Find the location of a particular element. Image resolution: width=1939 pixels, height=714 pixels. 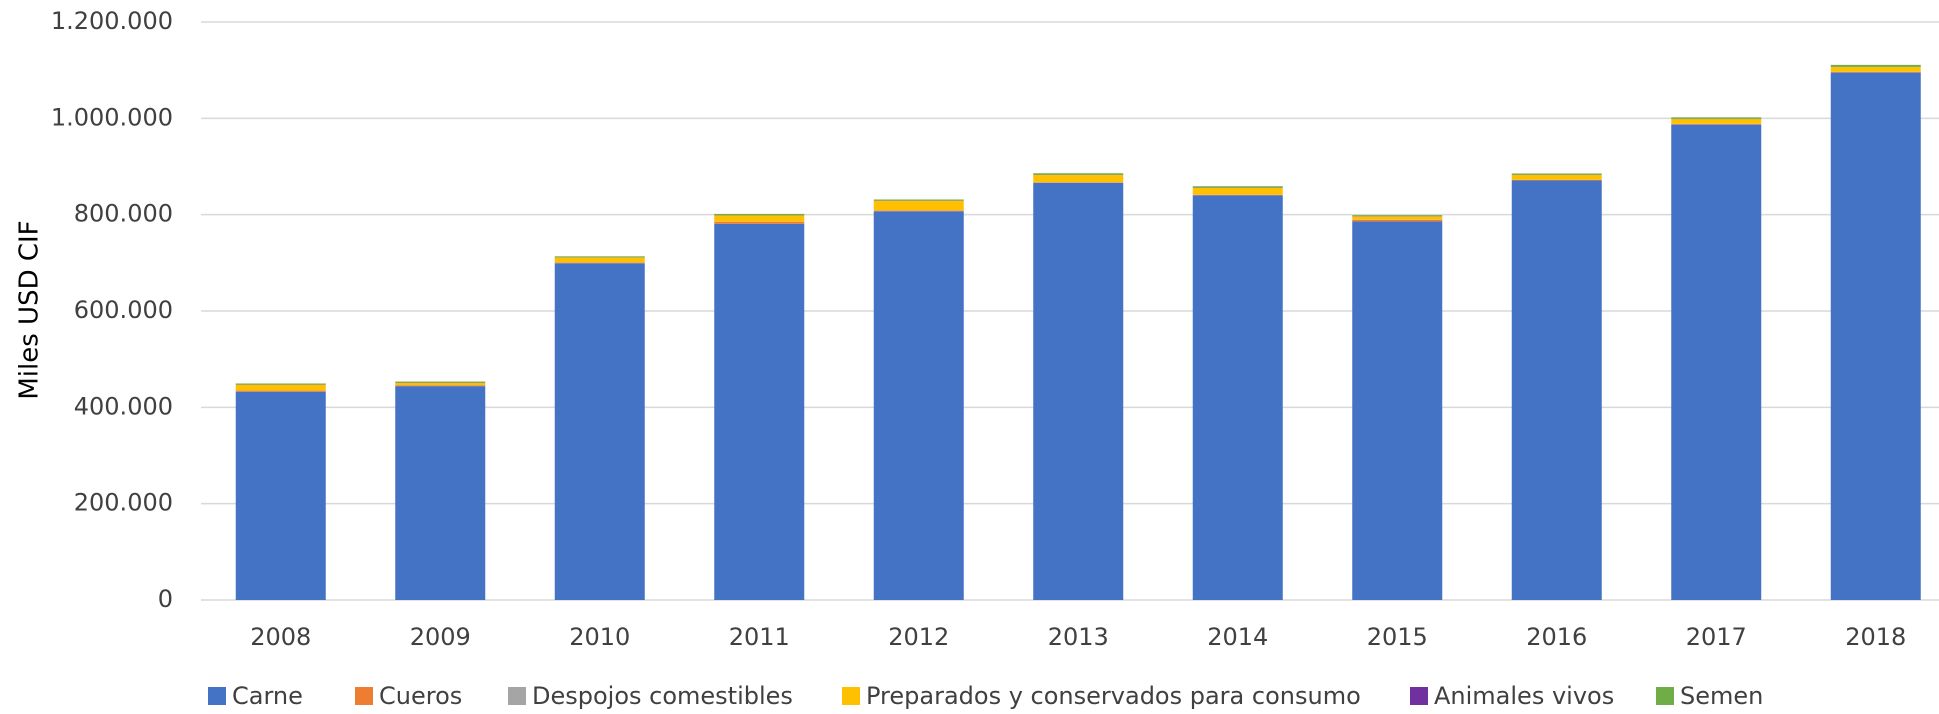

legend-label: Despojos comestibles is located at coordinates (662, 696).